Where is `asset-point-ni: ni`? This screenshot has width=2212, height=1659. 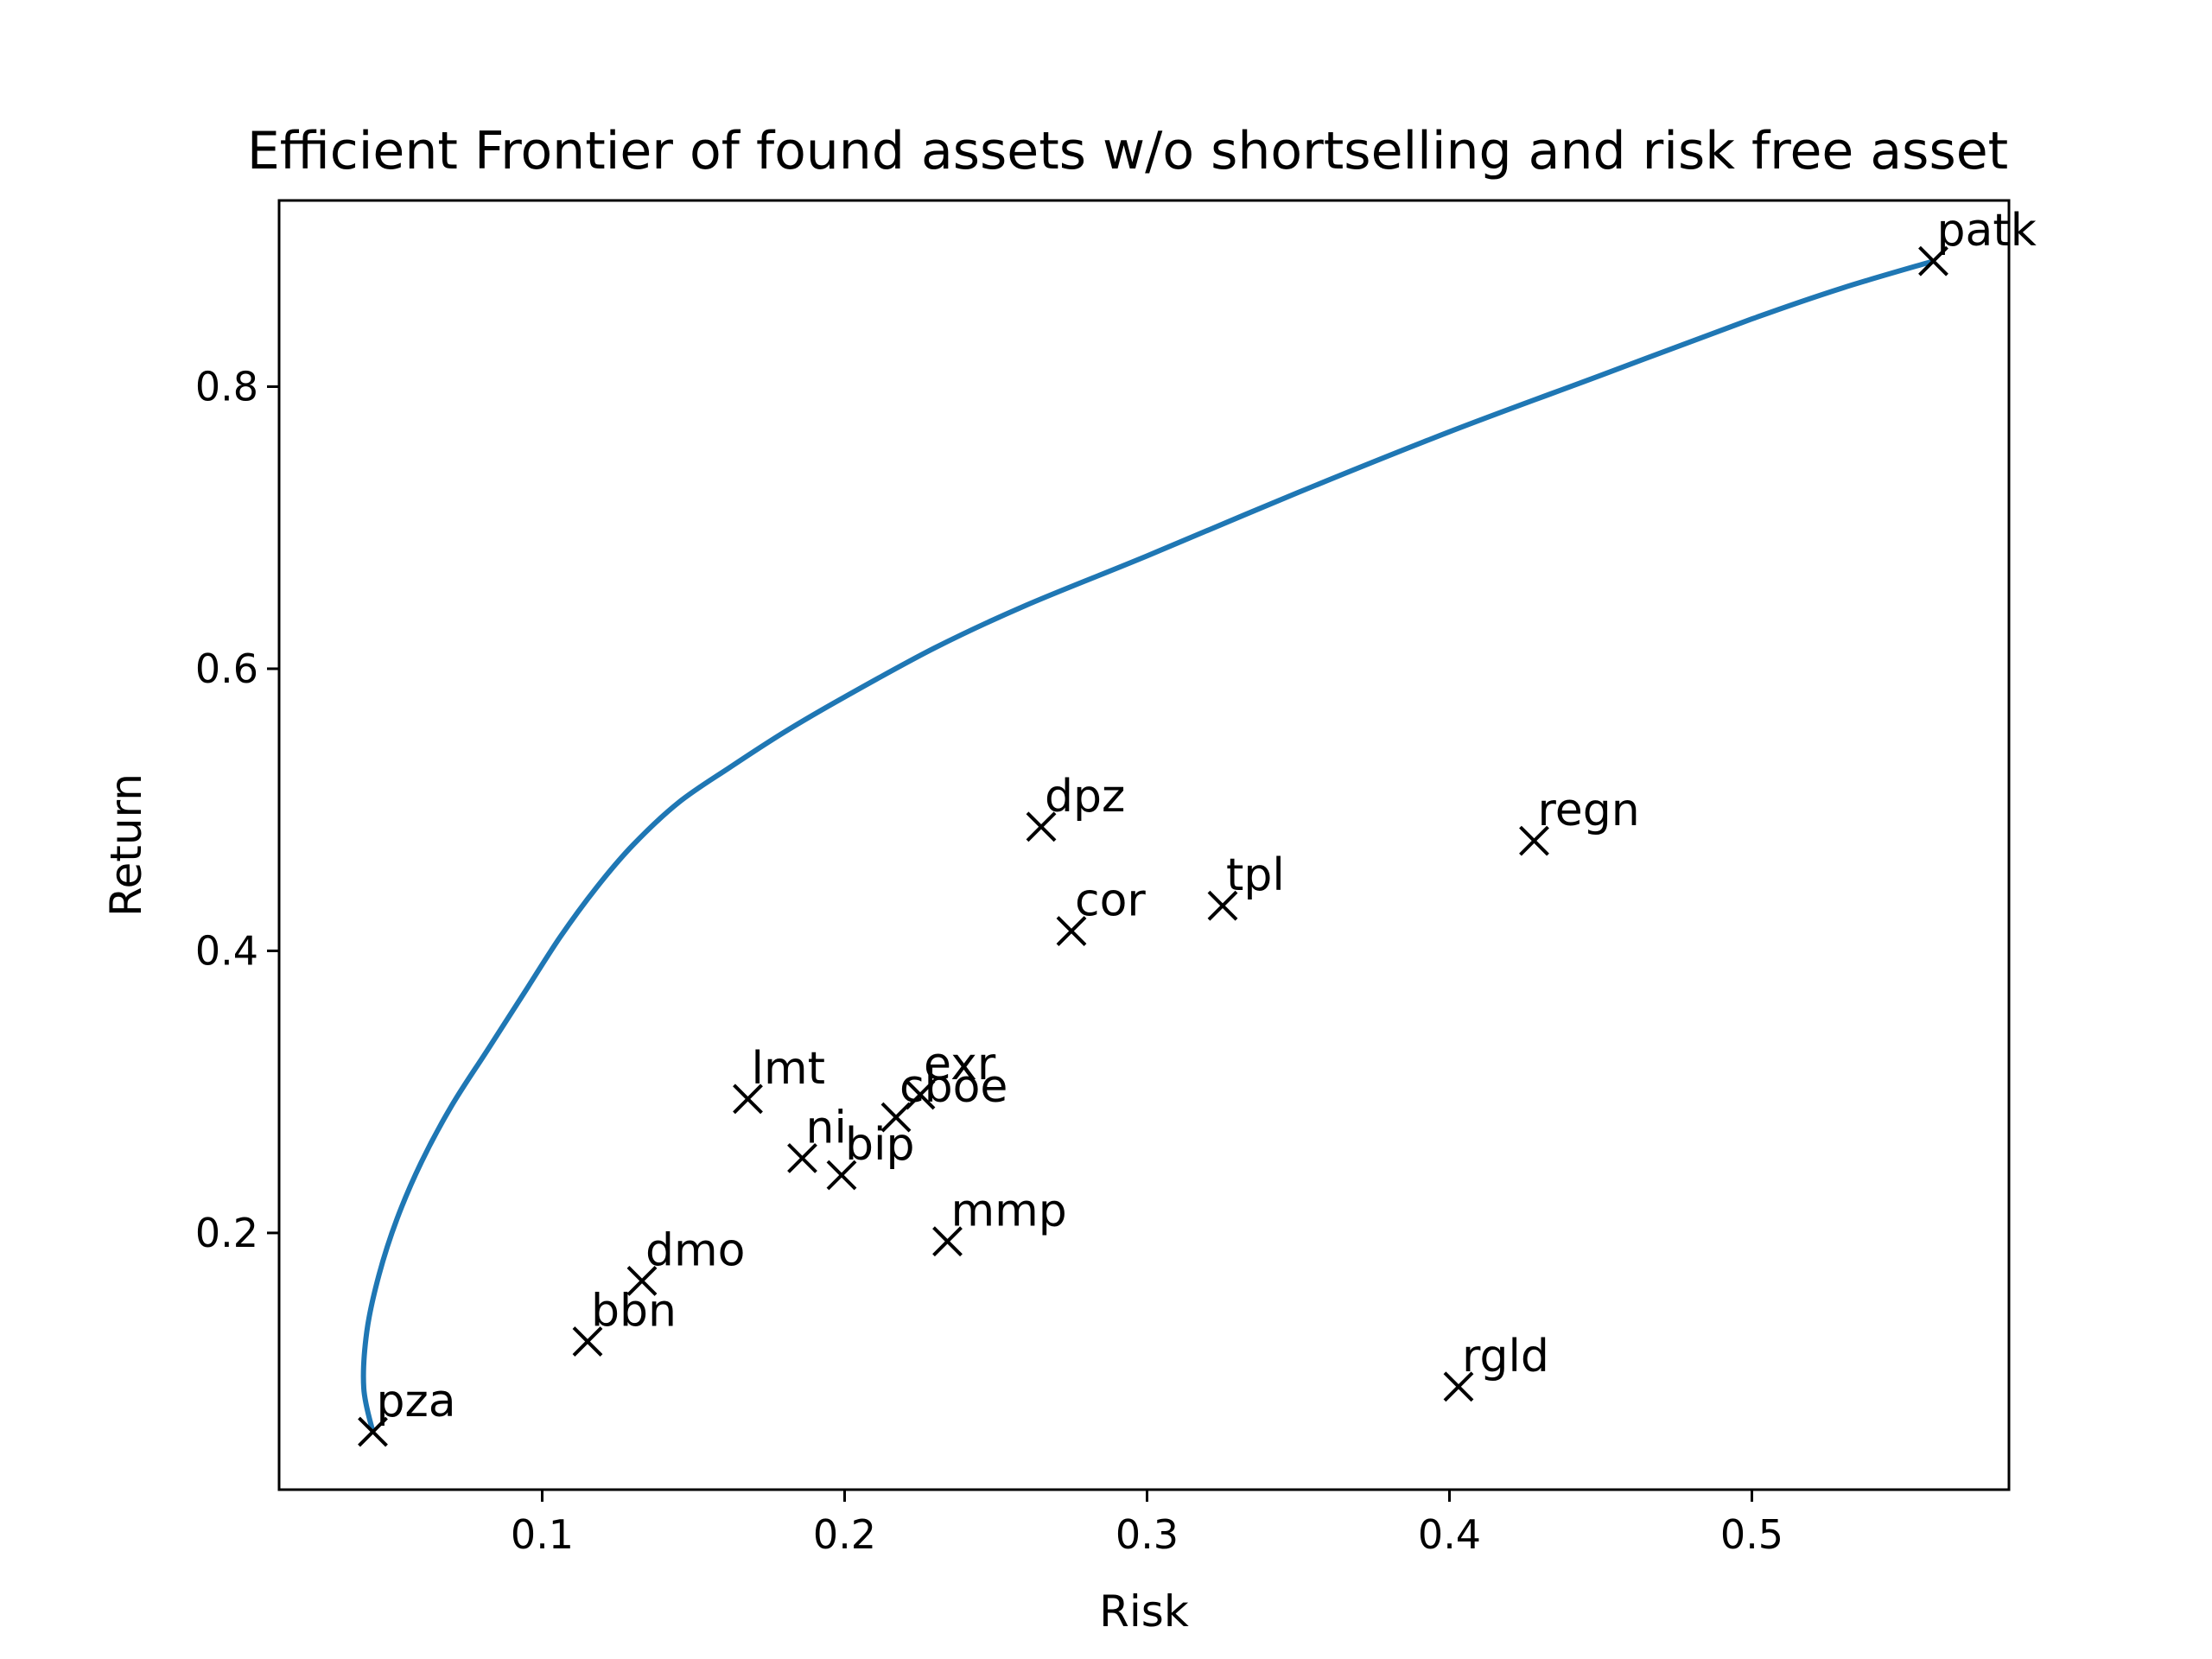 asset-point-ni: ni is located at coordinates (817, 1137).